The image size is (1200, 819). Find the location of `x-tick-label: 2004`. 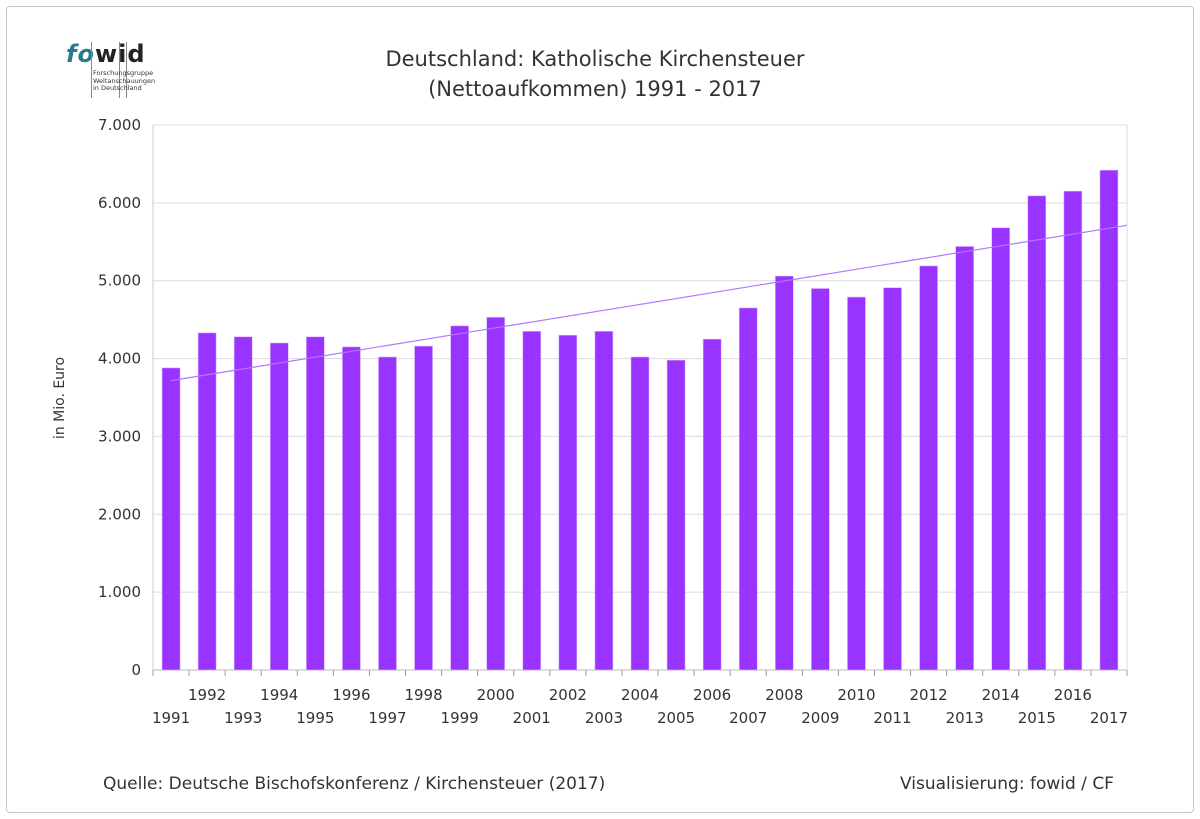

x-tick-label: 2004 is located at coordinates (640, 695).